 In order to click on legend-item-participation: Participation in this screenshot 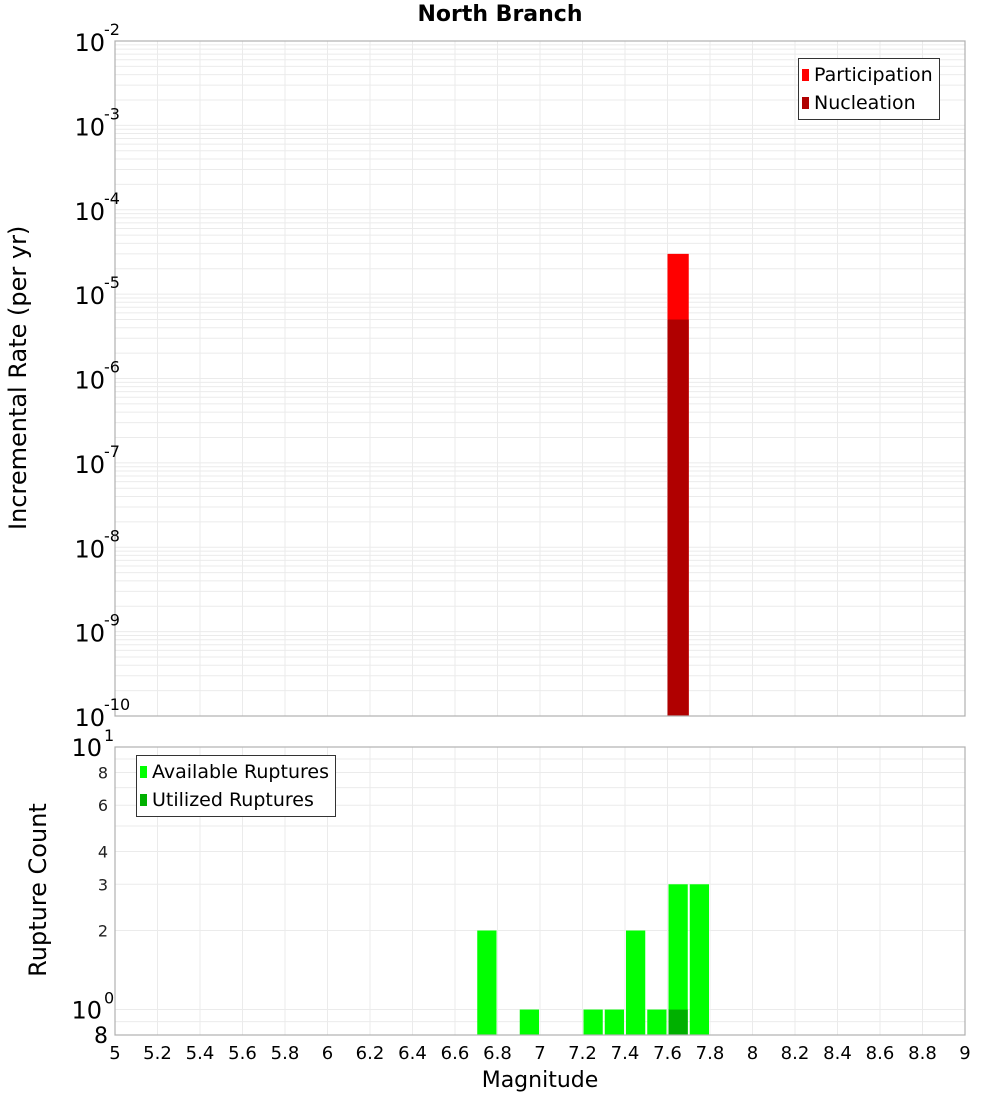, I will do `click(867, 75)`.